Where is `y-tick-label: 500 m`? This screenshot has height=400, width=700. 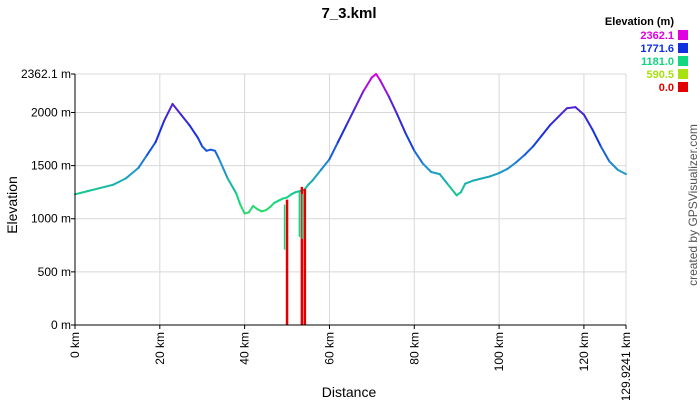 y-tick-label: 500 m is located at coordinates (54, 272).